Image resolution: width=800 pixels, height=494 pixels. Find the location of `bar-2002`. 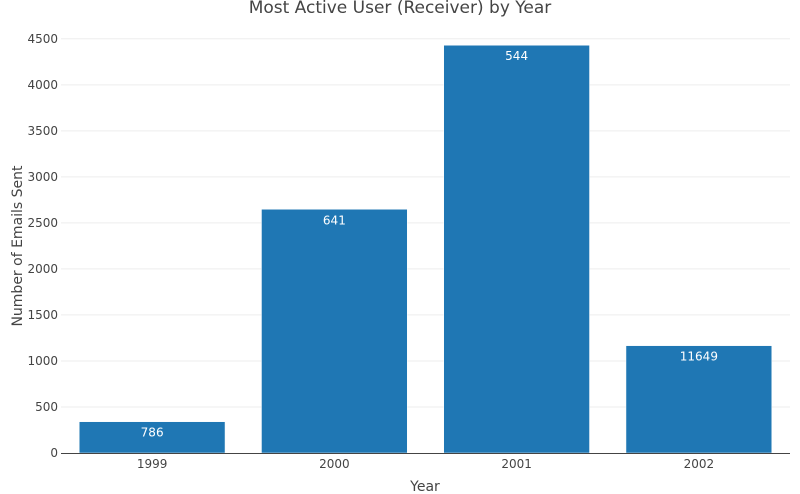

bar-2002 is located at coordinates (699, 399).